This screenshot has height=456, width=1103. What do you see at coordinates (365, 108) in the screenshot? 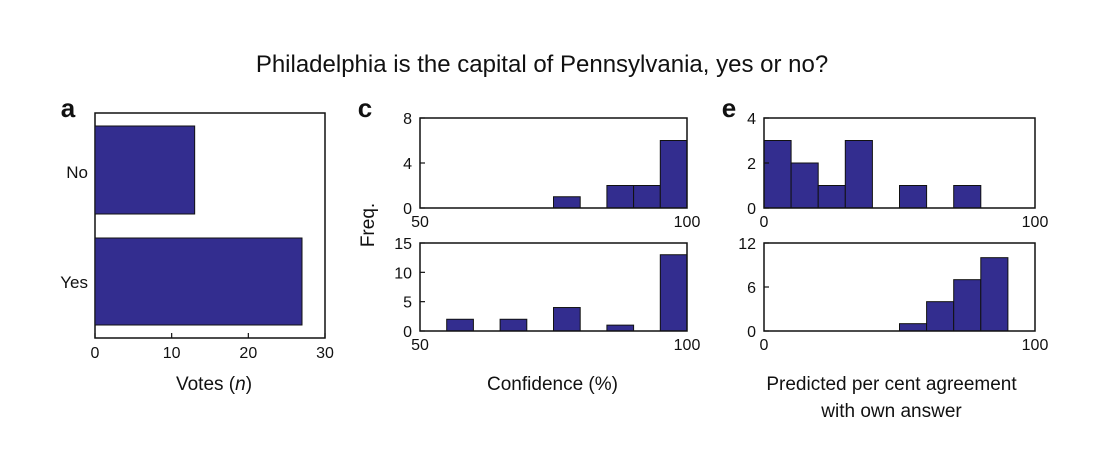
I see `panel-letter-c: c` at bounding box center [365, 108].